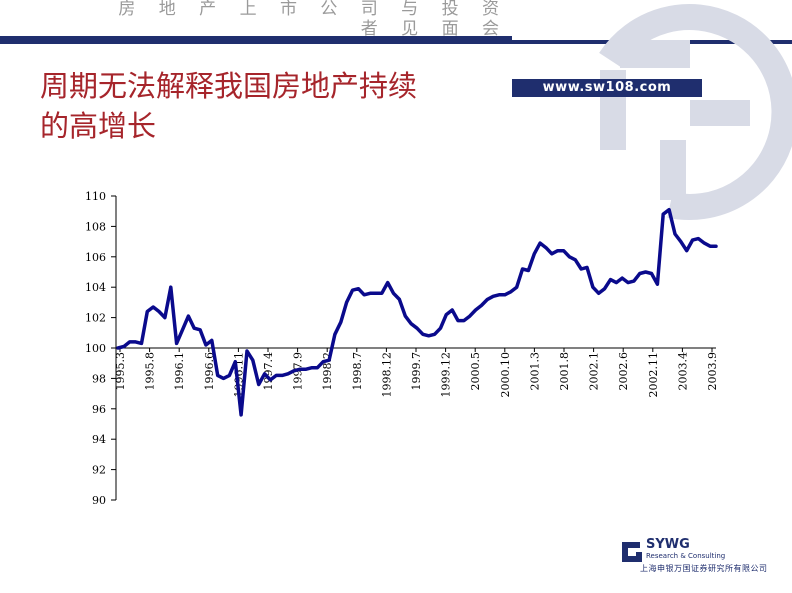  What do you see at coordinates (268, 371) in the screenshot?
I see `x-tick-label: 1997.4` at bounding box center [268, 371].